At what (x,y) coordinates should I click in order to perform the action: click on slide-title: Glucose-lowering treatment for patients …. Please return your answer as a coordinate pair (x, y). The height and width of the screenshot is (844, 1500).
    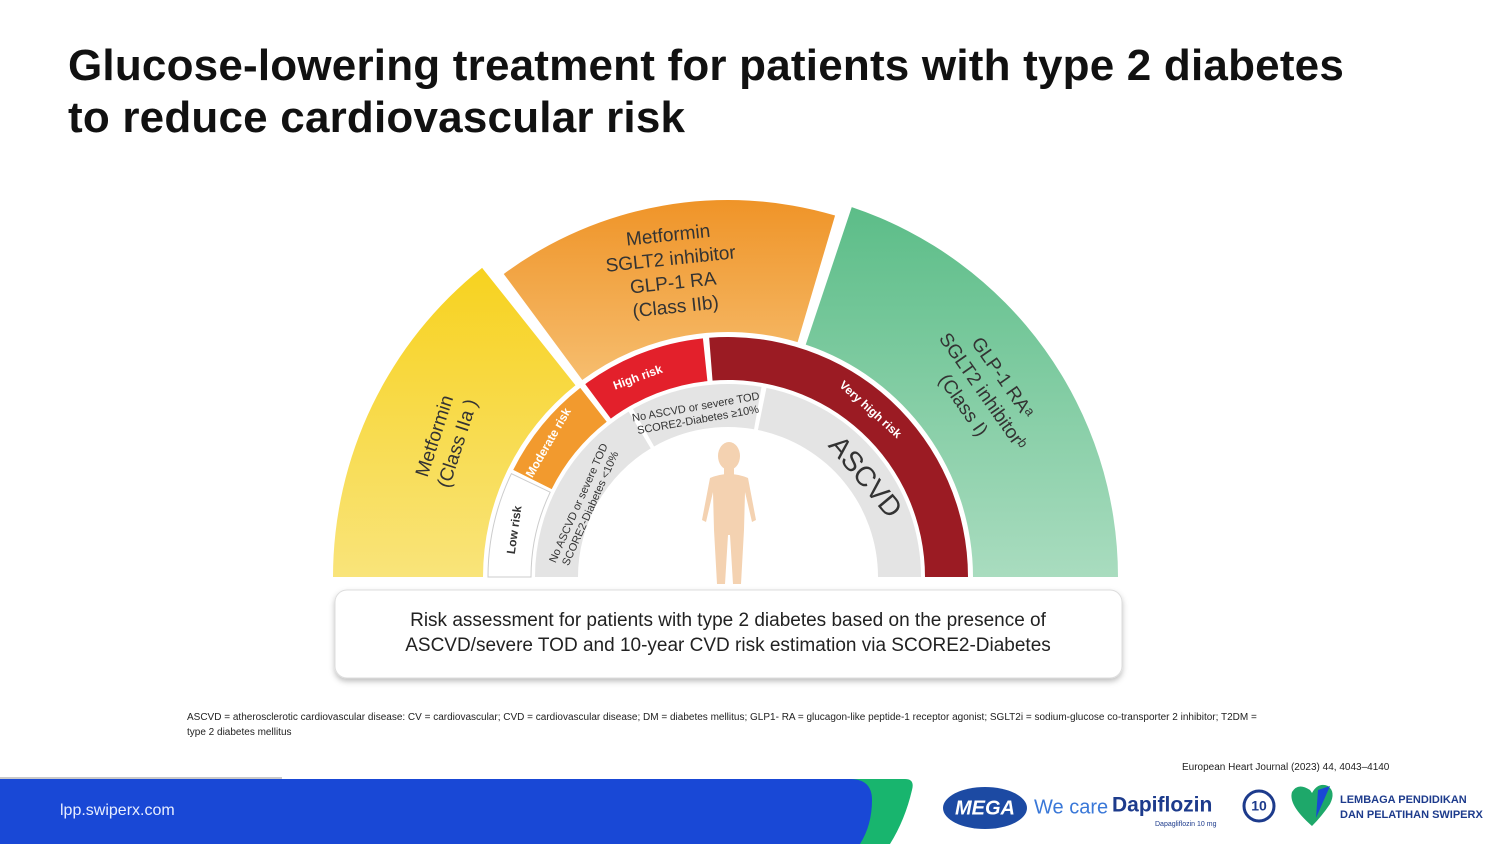
    Looking at the image, I should click on (706, 91).